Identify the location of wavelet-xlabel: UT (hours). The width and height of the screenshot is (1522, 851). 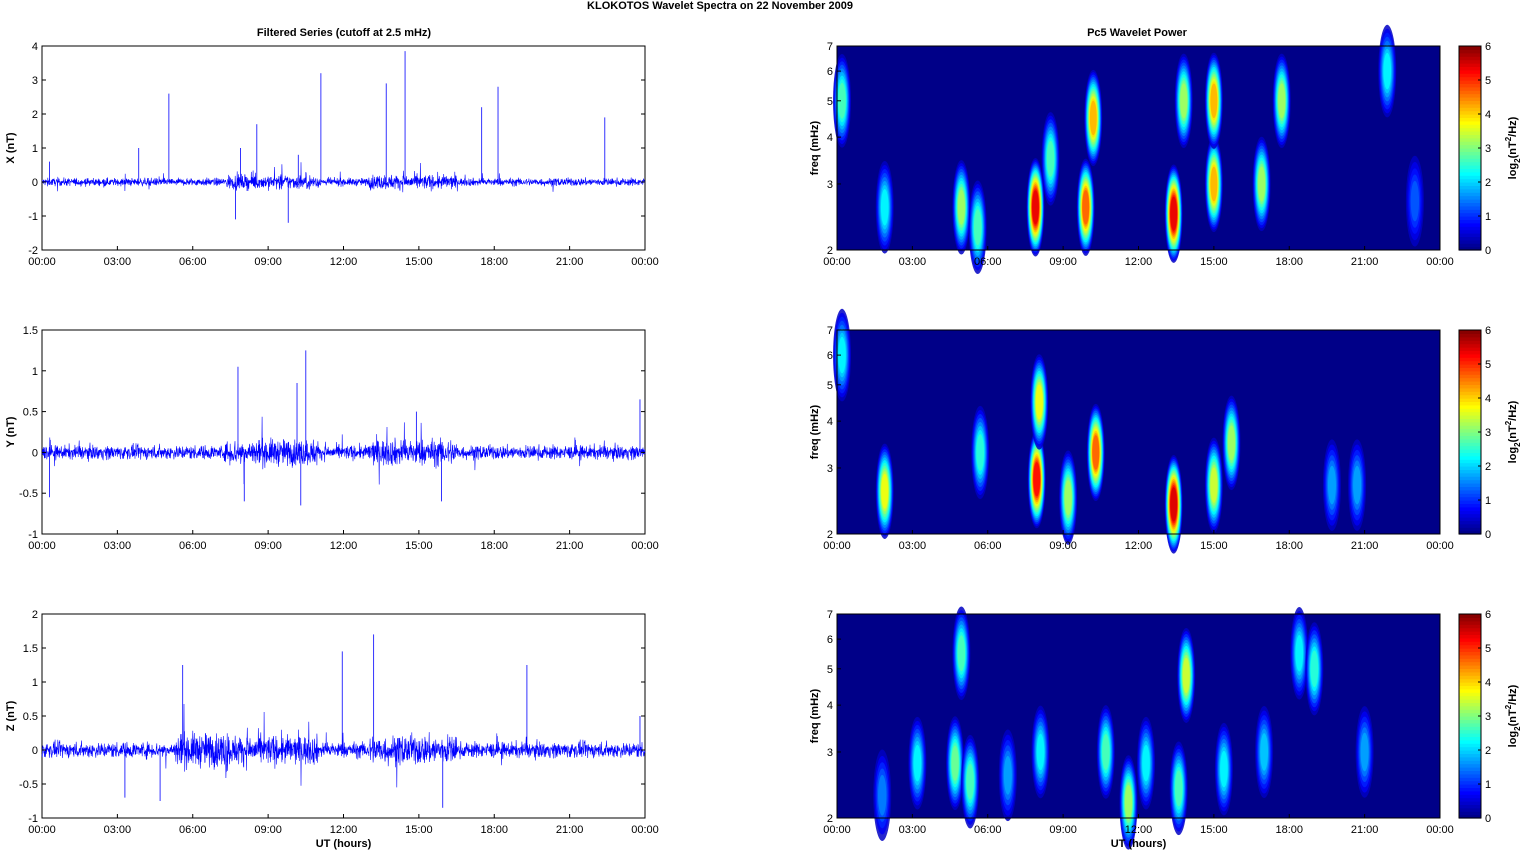
(1139, 844).